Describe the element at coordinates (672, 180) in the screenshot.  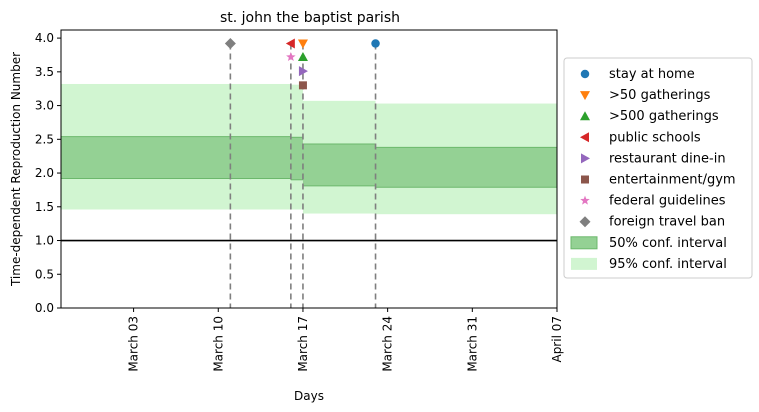
I see `legend-label: entertainment/gym` at that location.